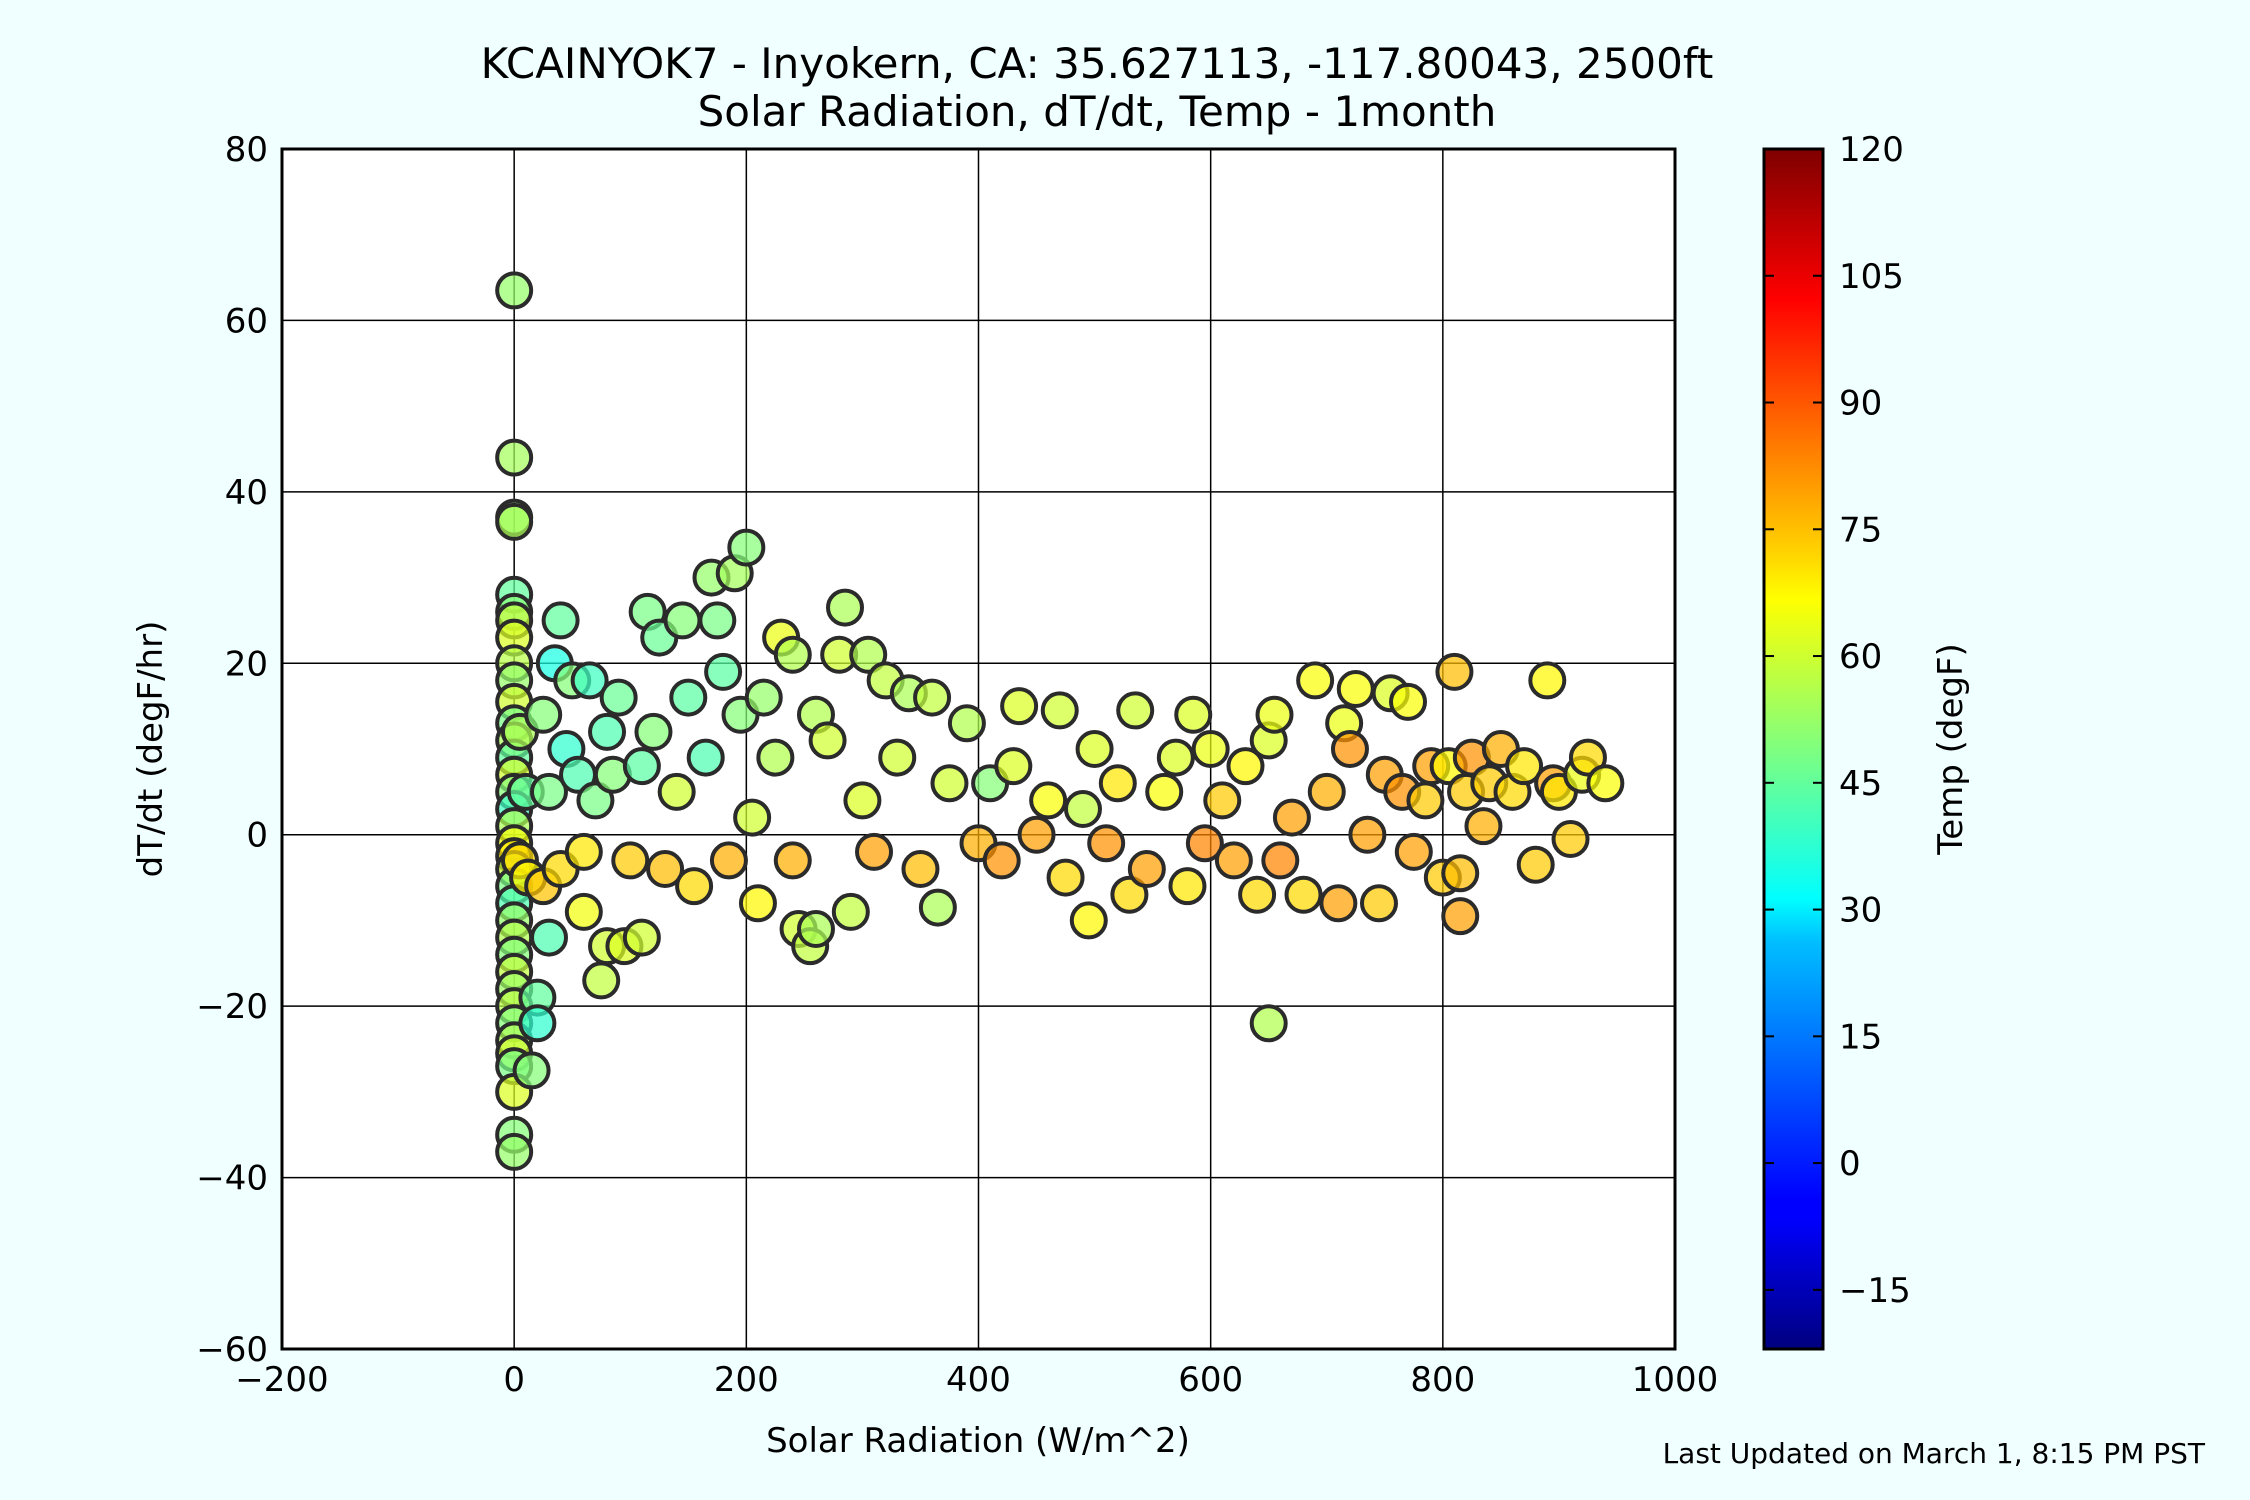 The image size is (2250, 1500). I want to click on colorbar-tick-label: 75, so click(1860, 530).